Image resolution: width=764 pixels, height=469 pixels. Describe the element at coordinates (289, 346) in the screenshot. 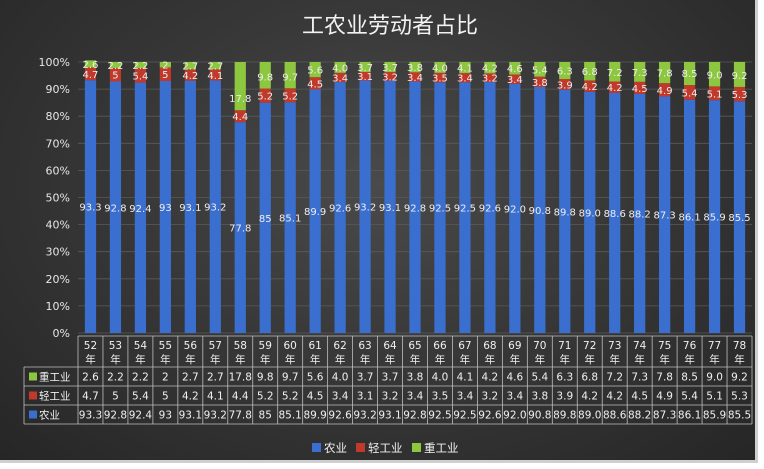

I see `x-tick-label: 60` at that location.